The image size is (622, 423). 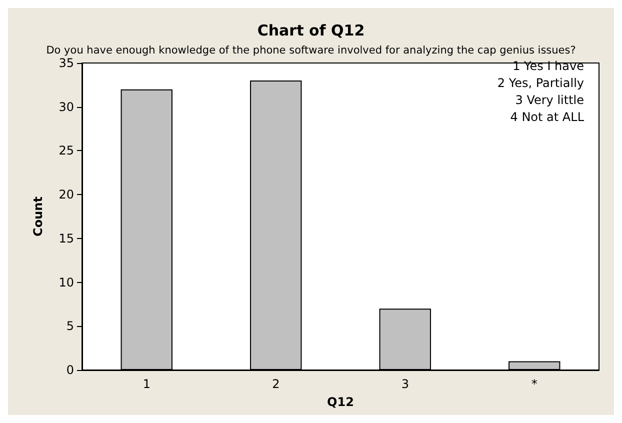 What do you see at coordinates (66, 63) in the screenshot?
I see `y-tick-label: 35` at bounding box center [66, 63].